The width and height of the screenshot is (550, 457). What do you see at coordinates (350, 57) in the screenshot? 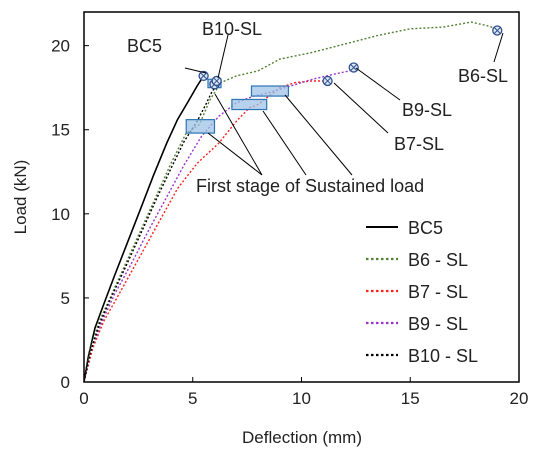
I see `failure-marker-group` at bounding box center [350, 57].